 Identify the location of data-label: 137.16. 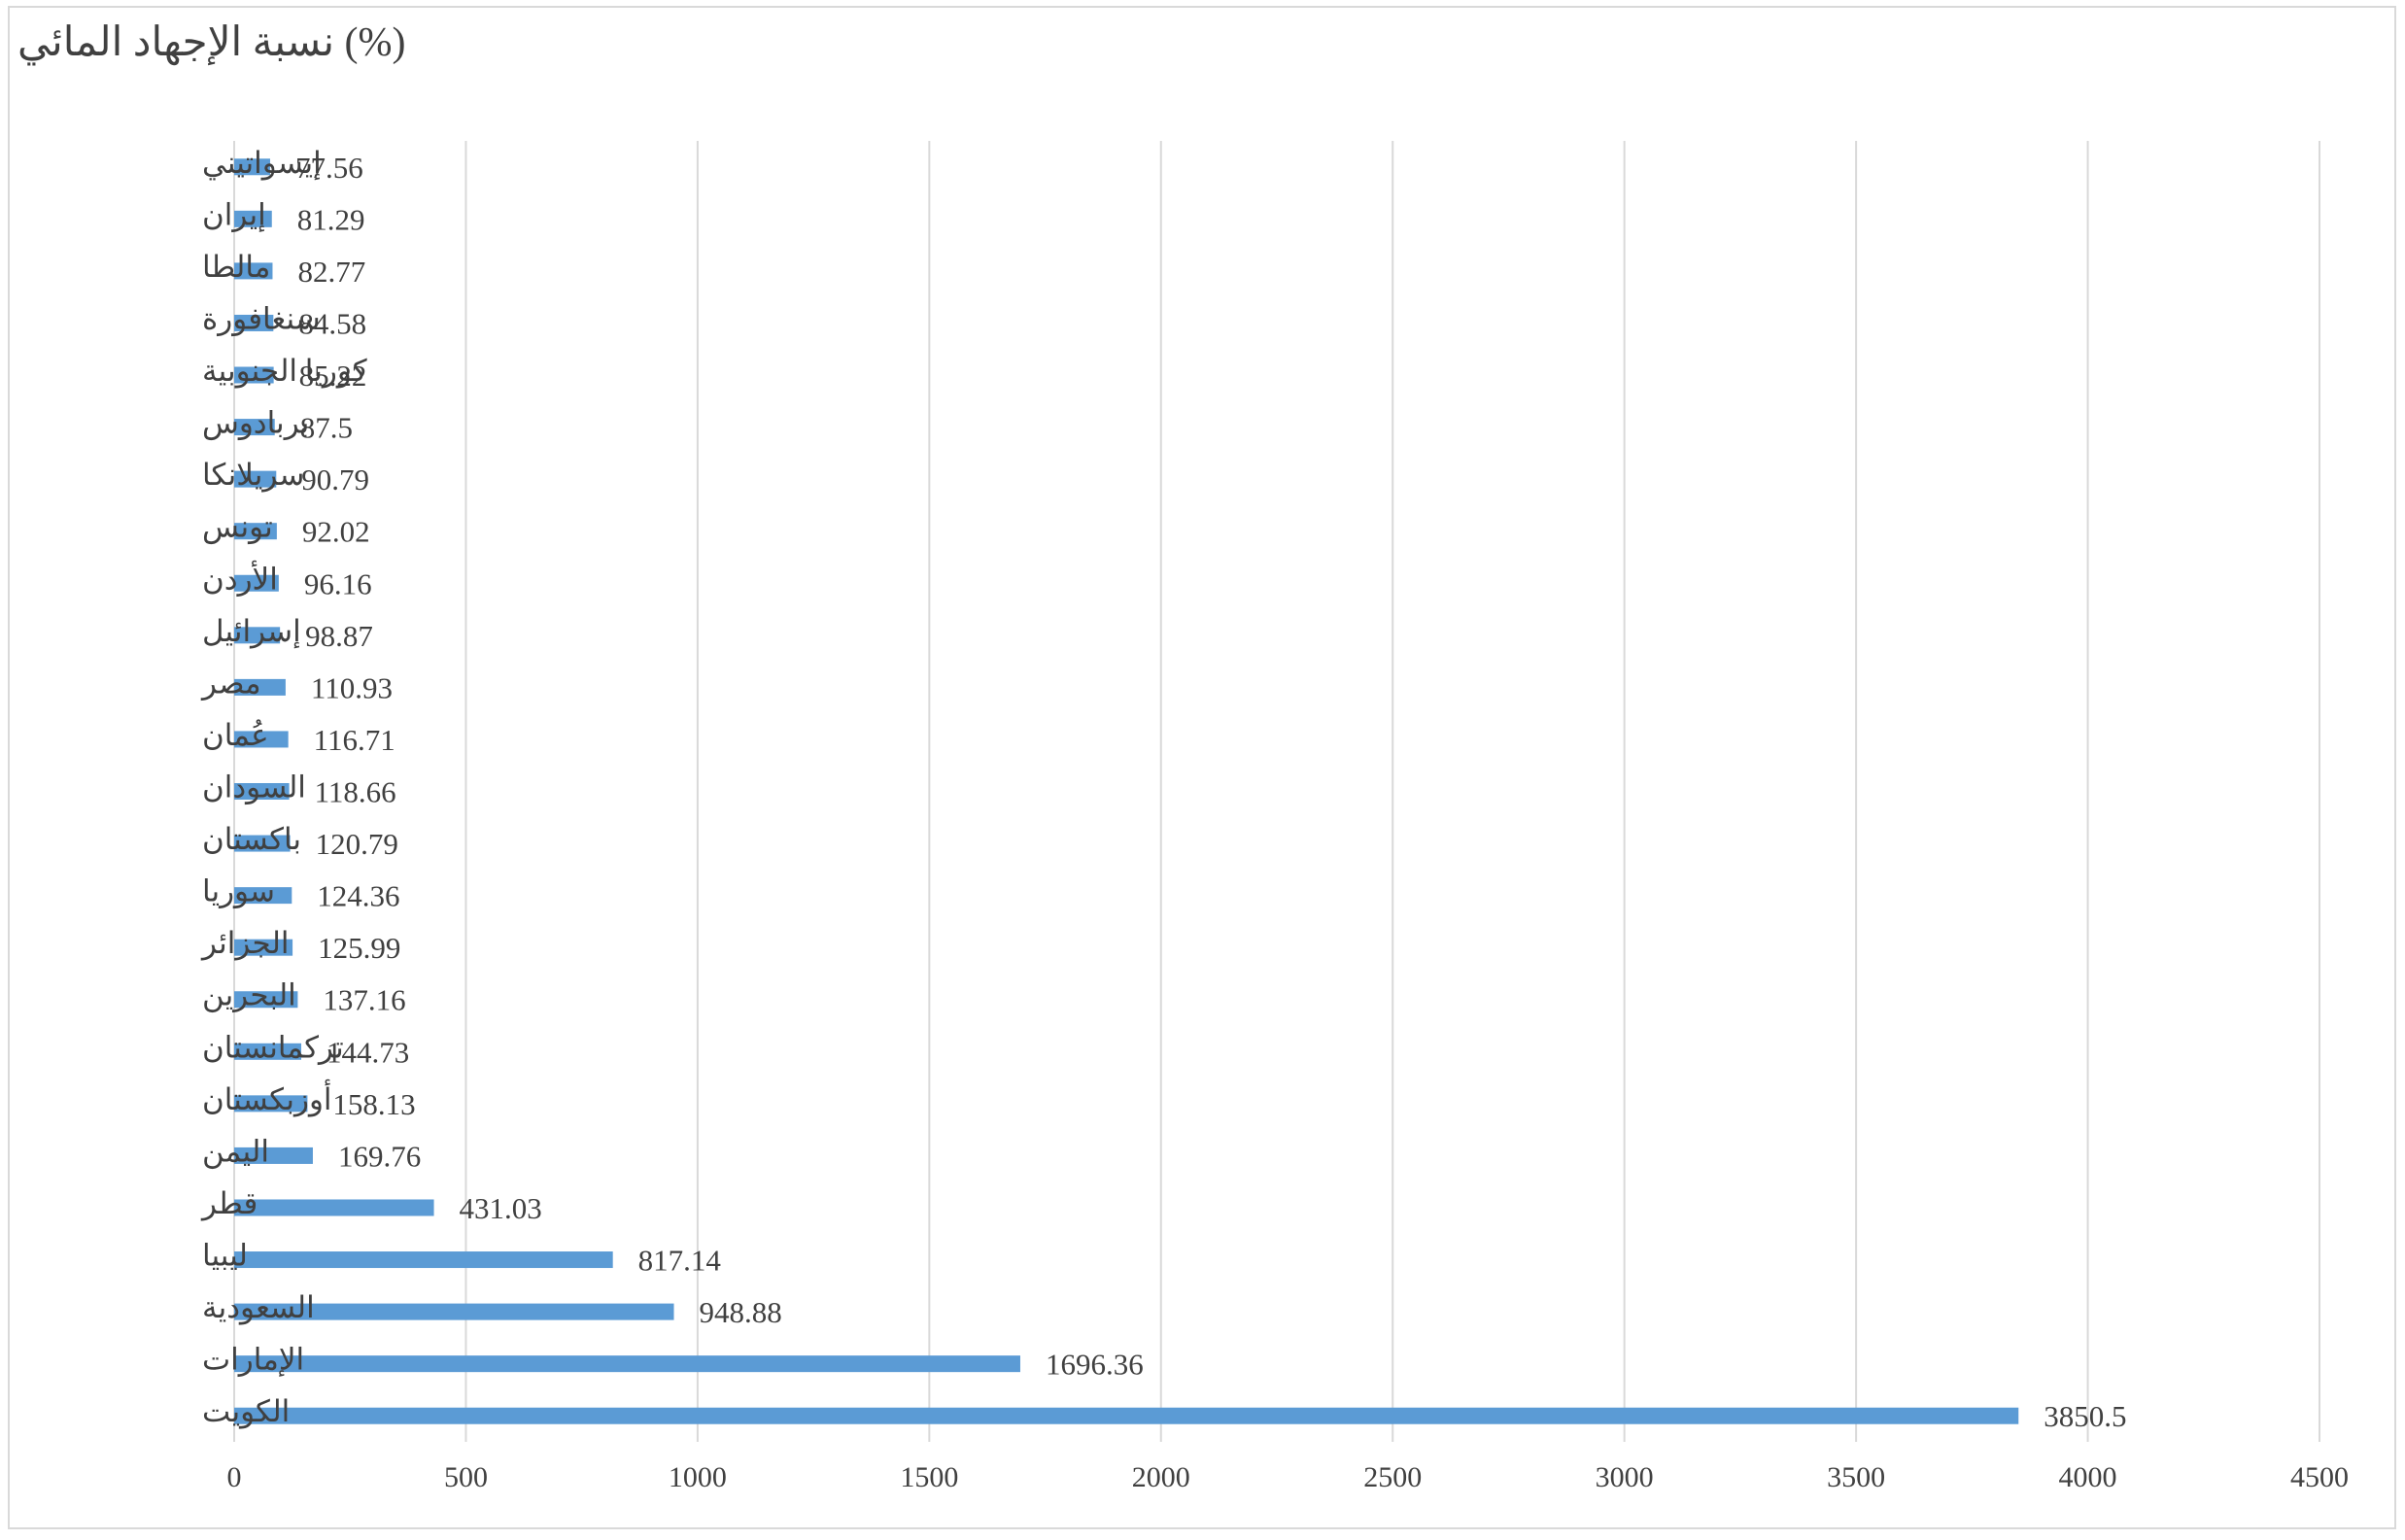
(364, 1000).